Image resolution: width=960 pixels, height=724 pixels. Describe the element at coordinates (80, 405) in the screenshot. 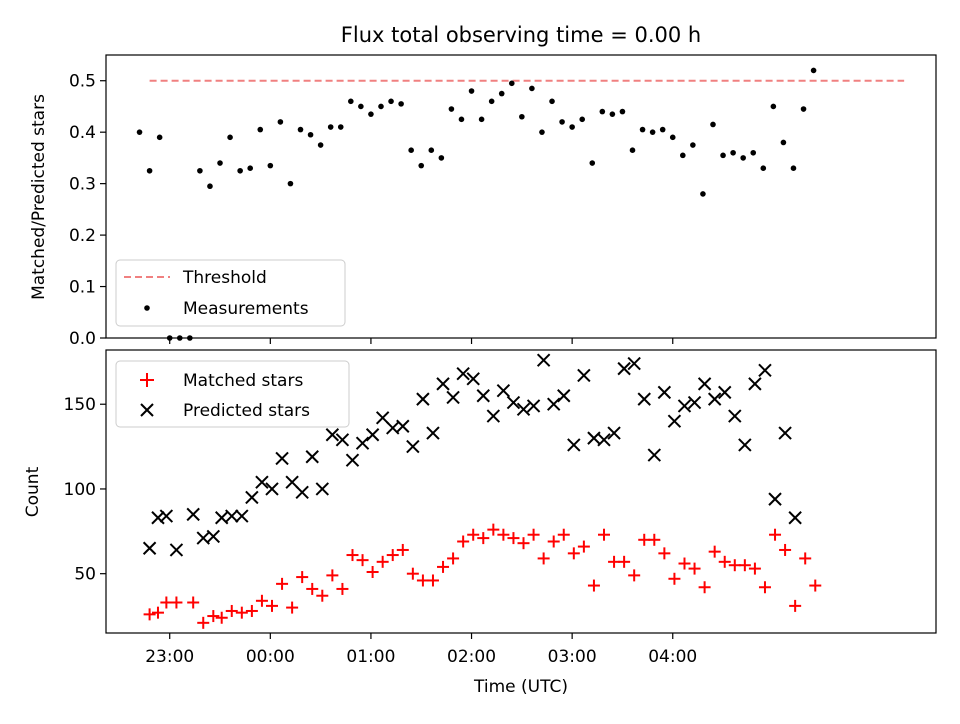

I see `bottom-y-tick-label: 150` at that location.